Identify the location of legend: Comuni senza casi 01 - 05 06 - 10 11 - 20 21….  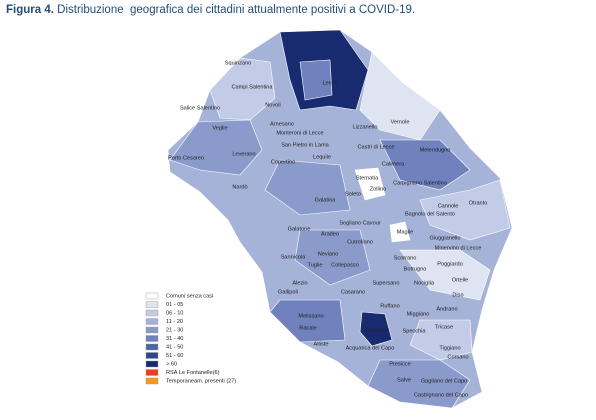
(190, 338).